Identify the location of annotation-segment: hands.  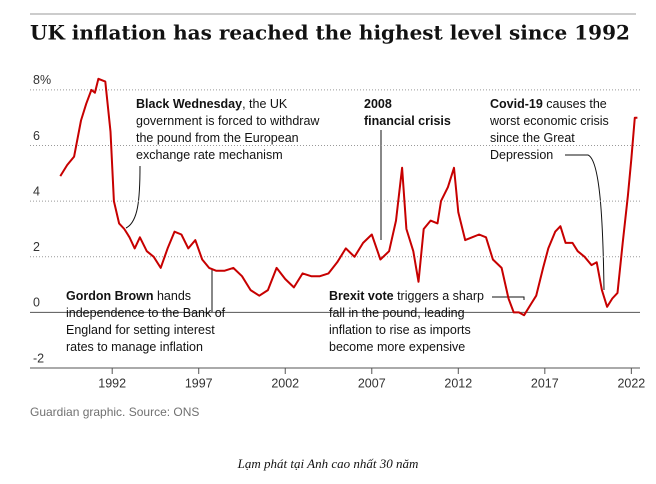
(173, 296).